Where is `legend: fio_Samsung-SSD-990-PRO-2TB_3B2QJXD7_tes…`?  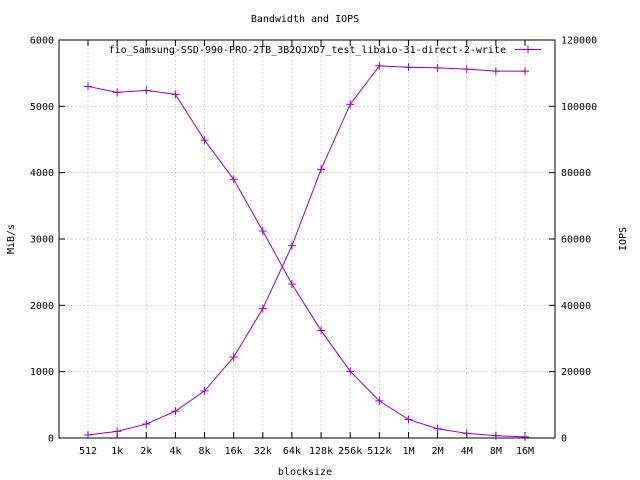
legend: fio_Samsung-SSD-990-PRO-2TB_3B2QJXD7_tes… is located at coordinates (325, 50).